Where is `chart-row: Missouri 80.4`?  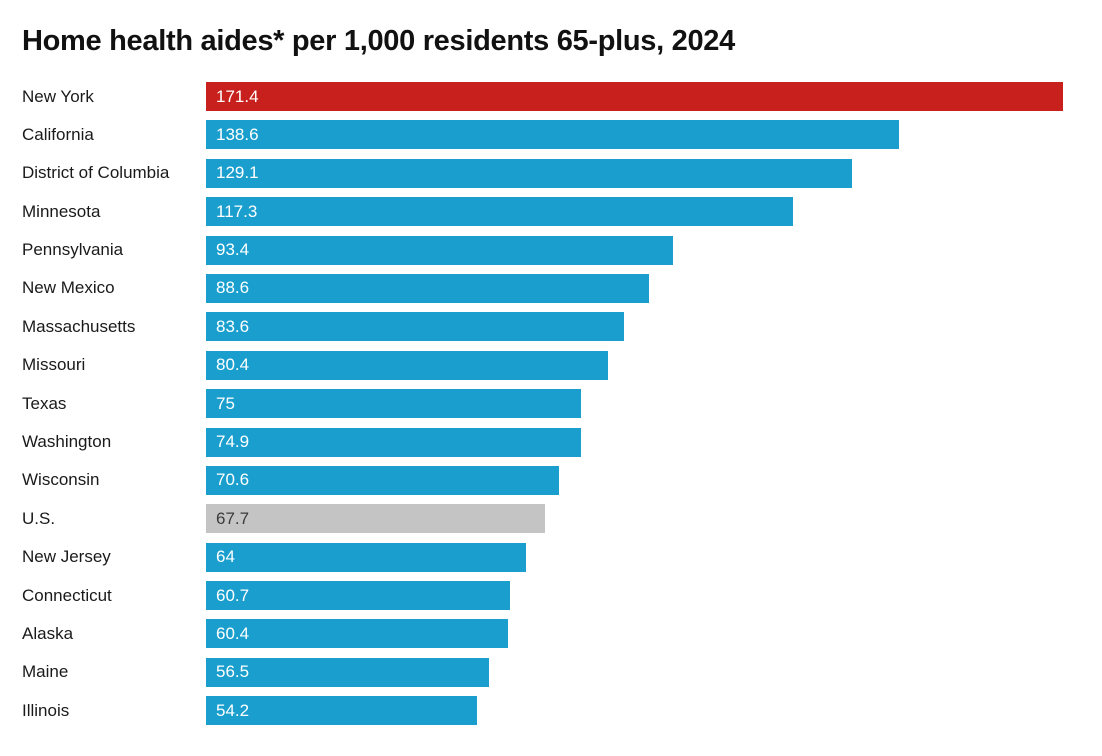
chart-row: Missouri 80.4 is located at coordinates (551, 365).